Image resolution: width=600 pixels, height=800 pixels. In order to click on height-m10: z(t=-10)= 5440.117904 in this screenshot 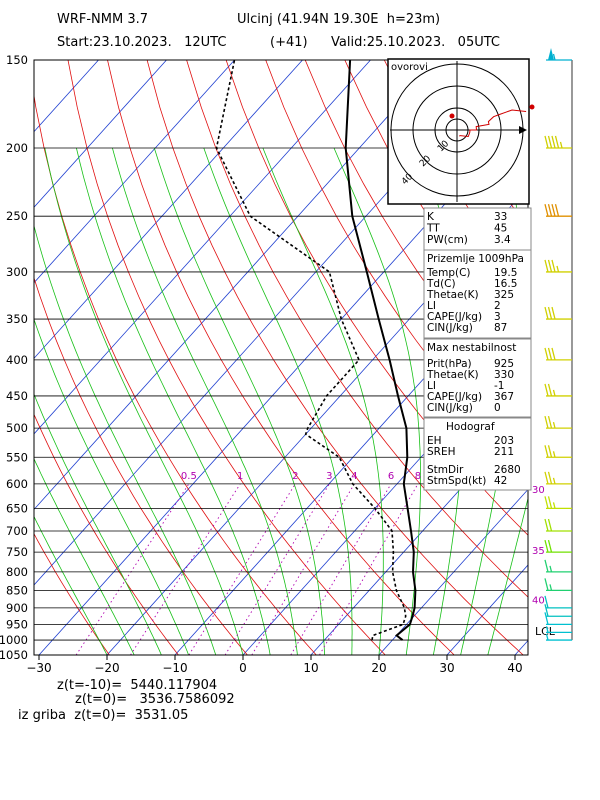, I will do `click(137, 685)`.